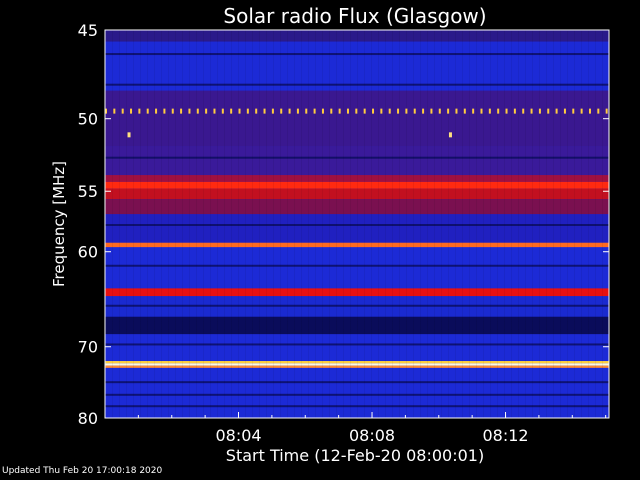 This screenshot has width=640, height=480. I want to click on chart-title: Solar radio Flux (Glasgow), so click(354, 16).